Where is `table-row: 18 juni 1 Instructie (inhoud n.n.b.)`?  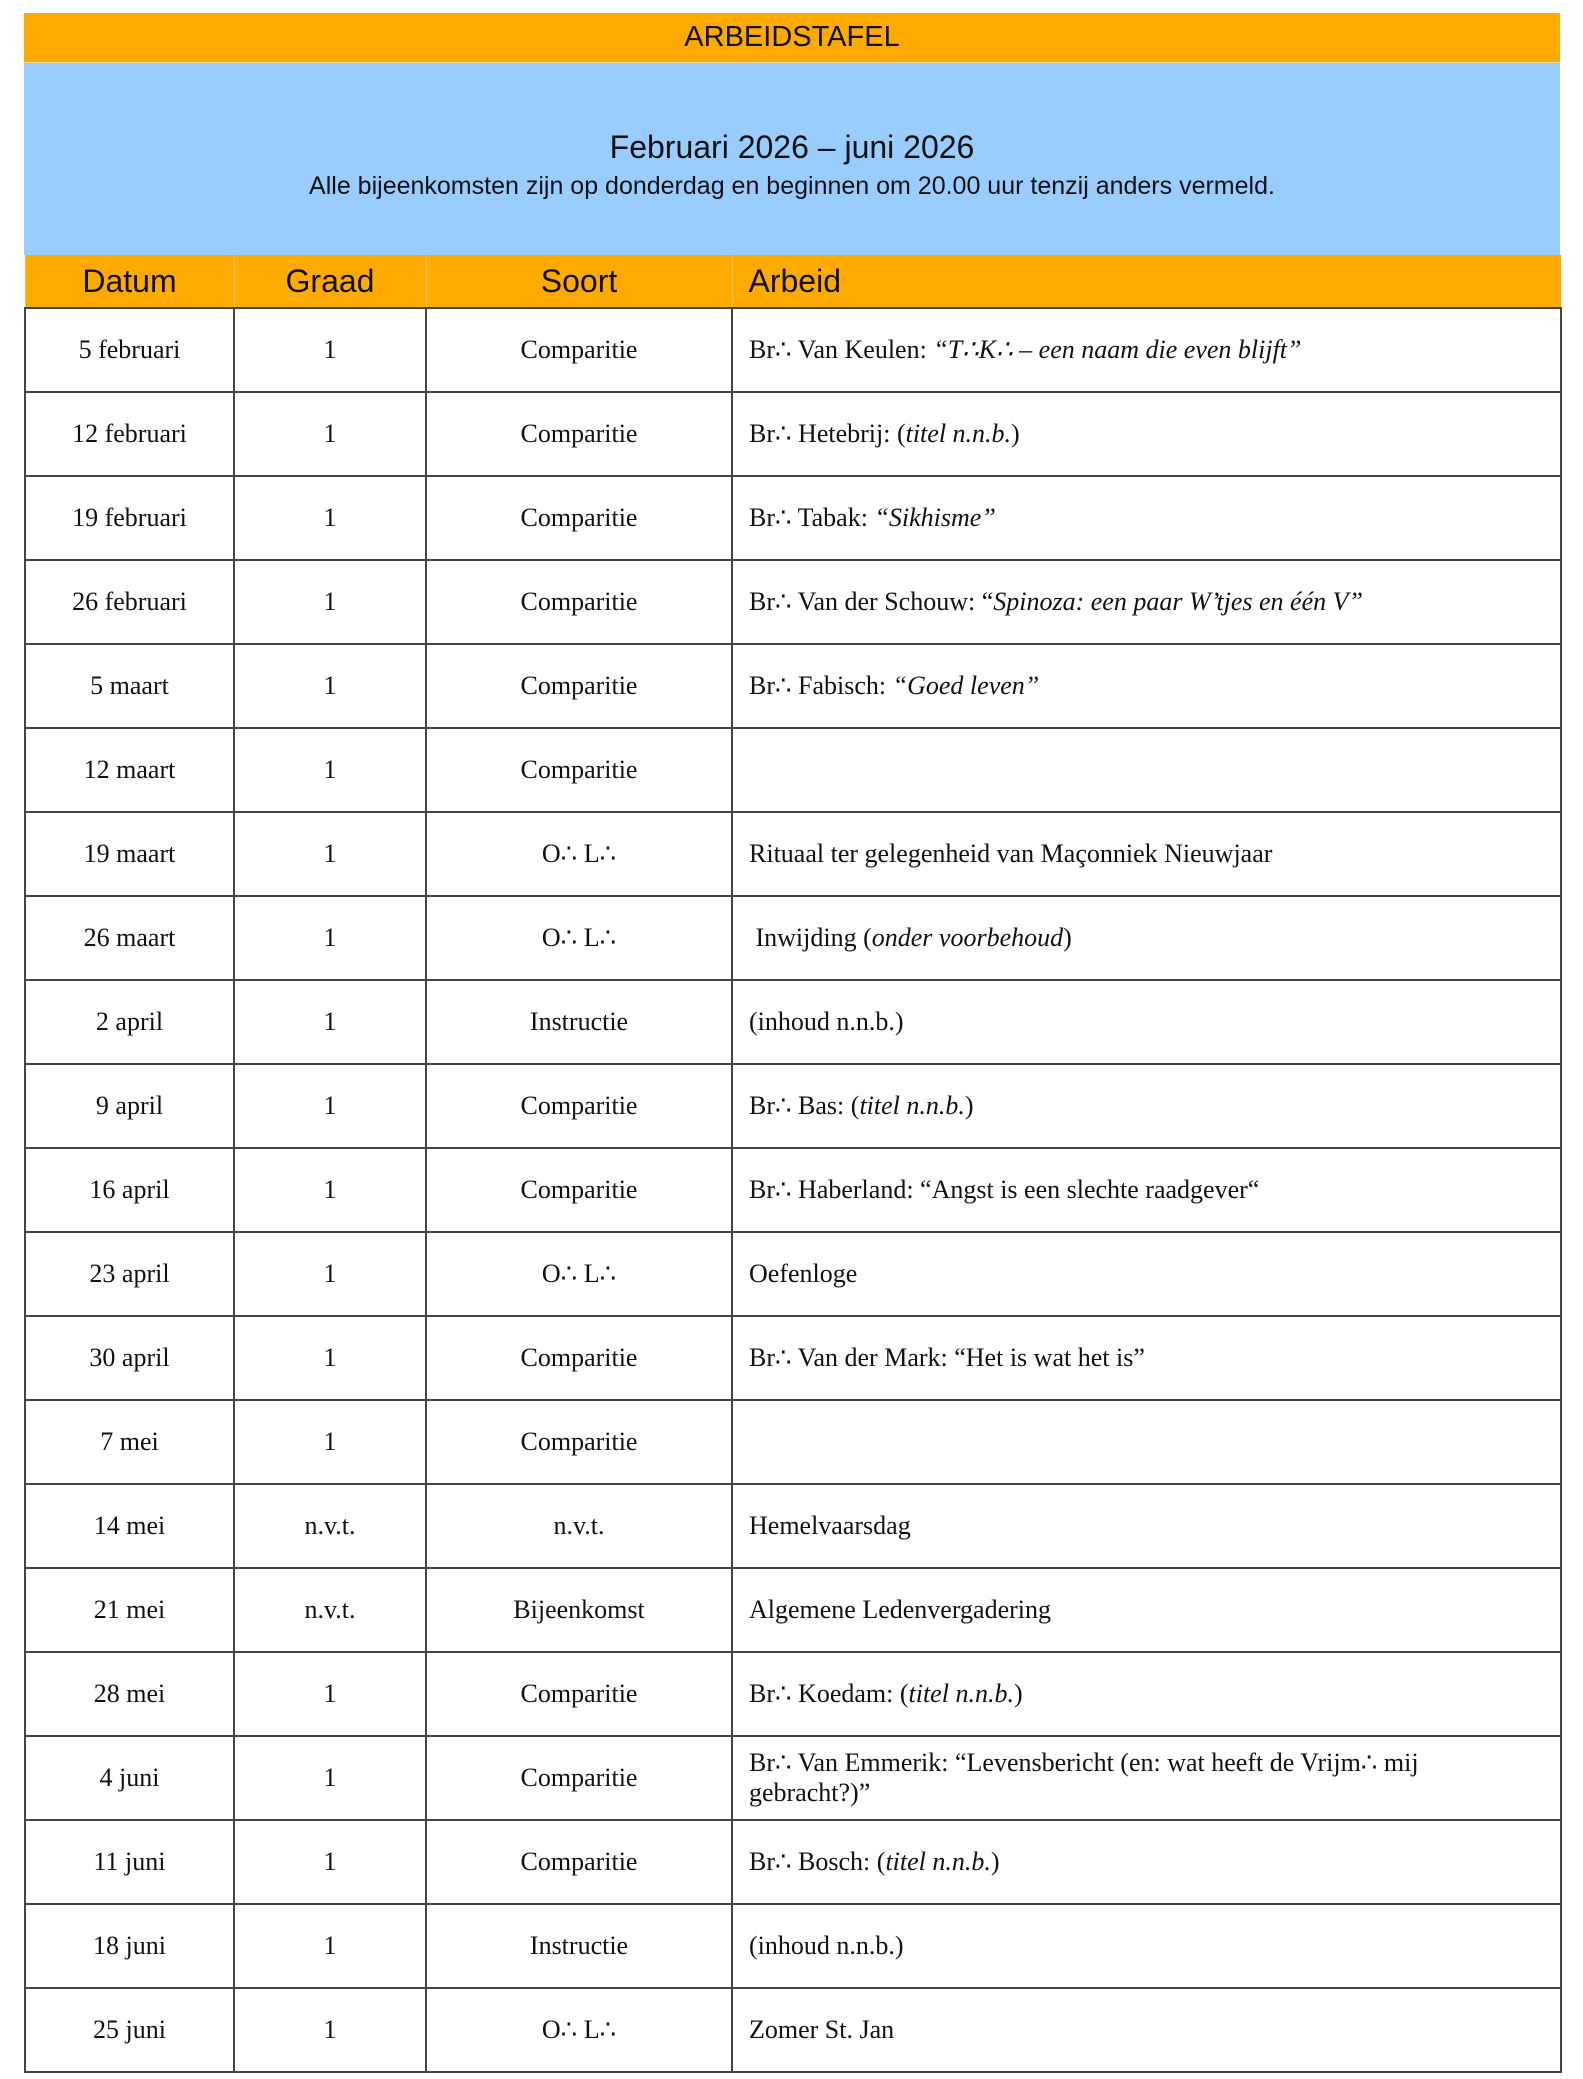
table-row: 18 juni 1 Instructie (inhoud n.n.b.) is located at coordinates (793, 1946).